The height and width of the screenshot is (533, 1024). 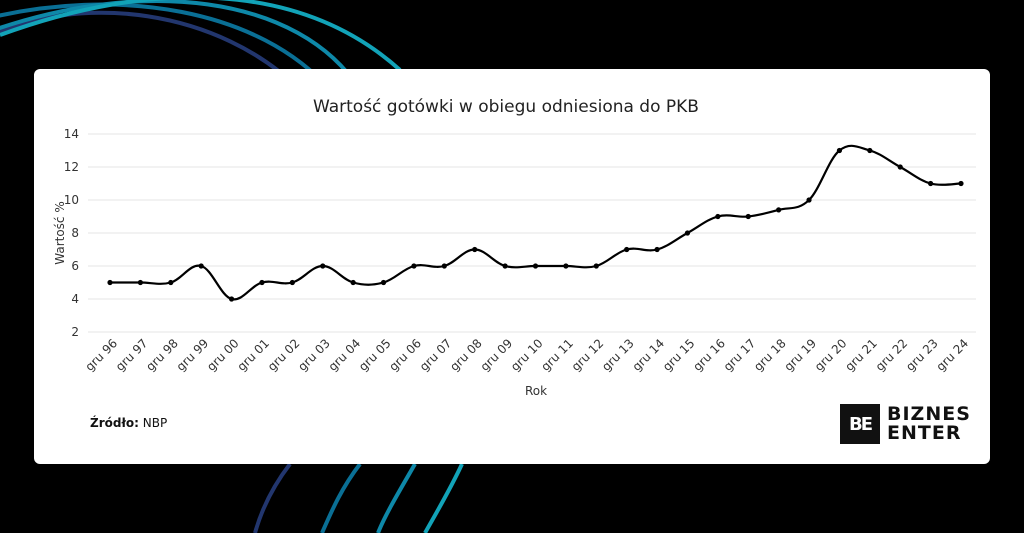 I want to click on x-tick-label: gru 02, so click(x=284, y=355).